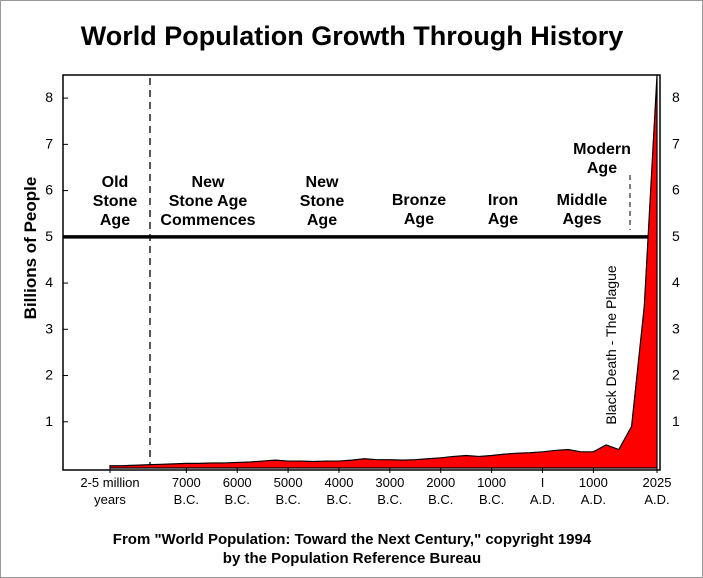 The image size is (703, 578). I want to click on annotation: Black Death - The Plague, so click(611, 344).